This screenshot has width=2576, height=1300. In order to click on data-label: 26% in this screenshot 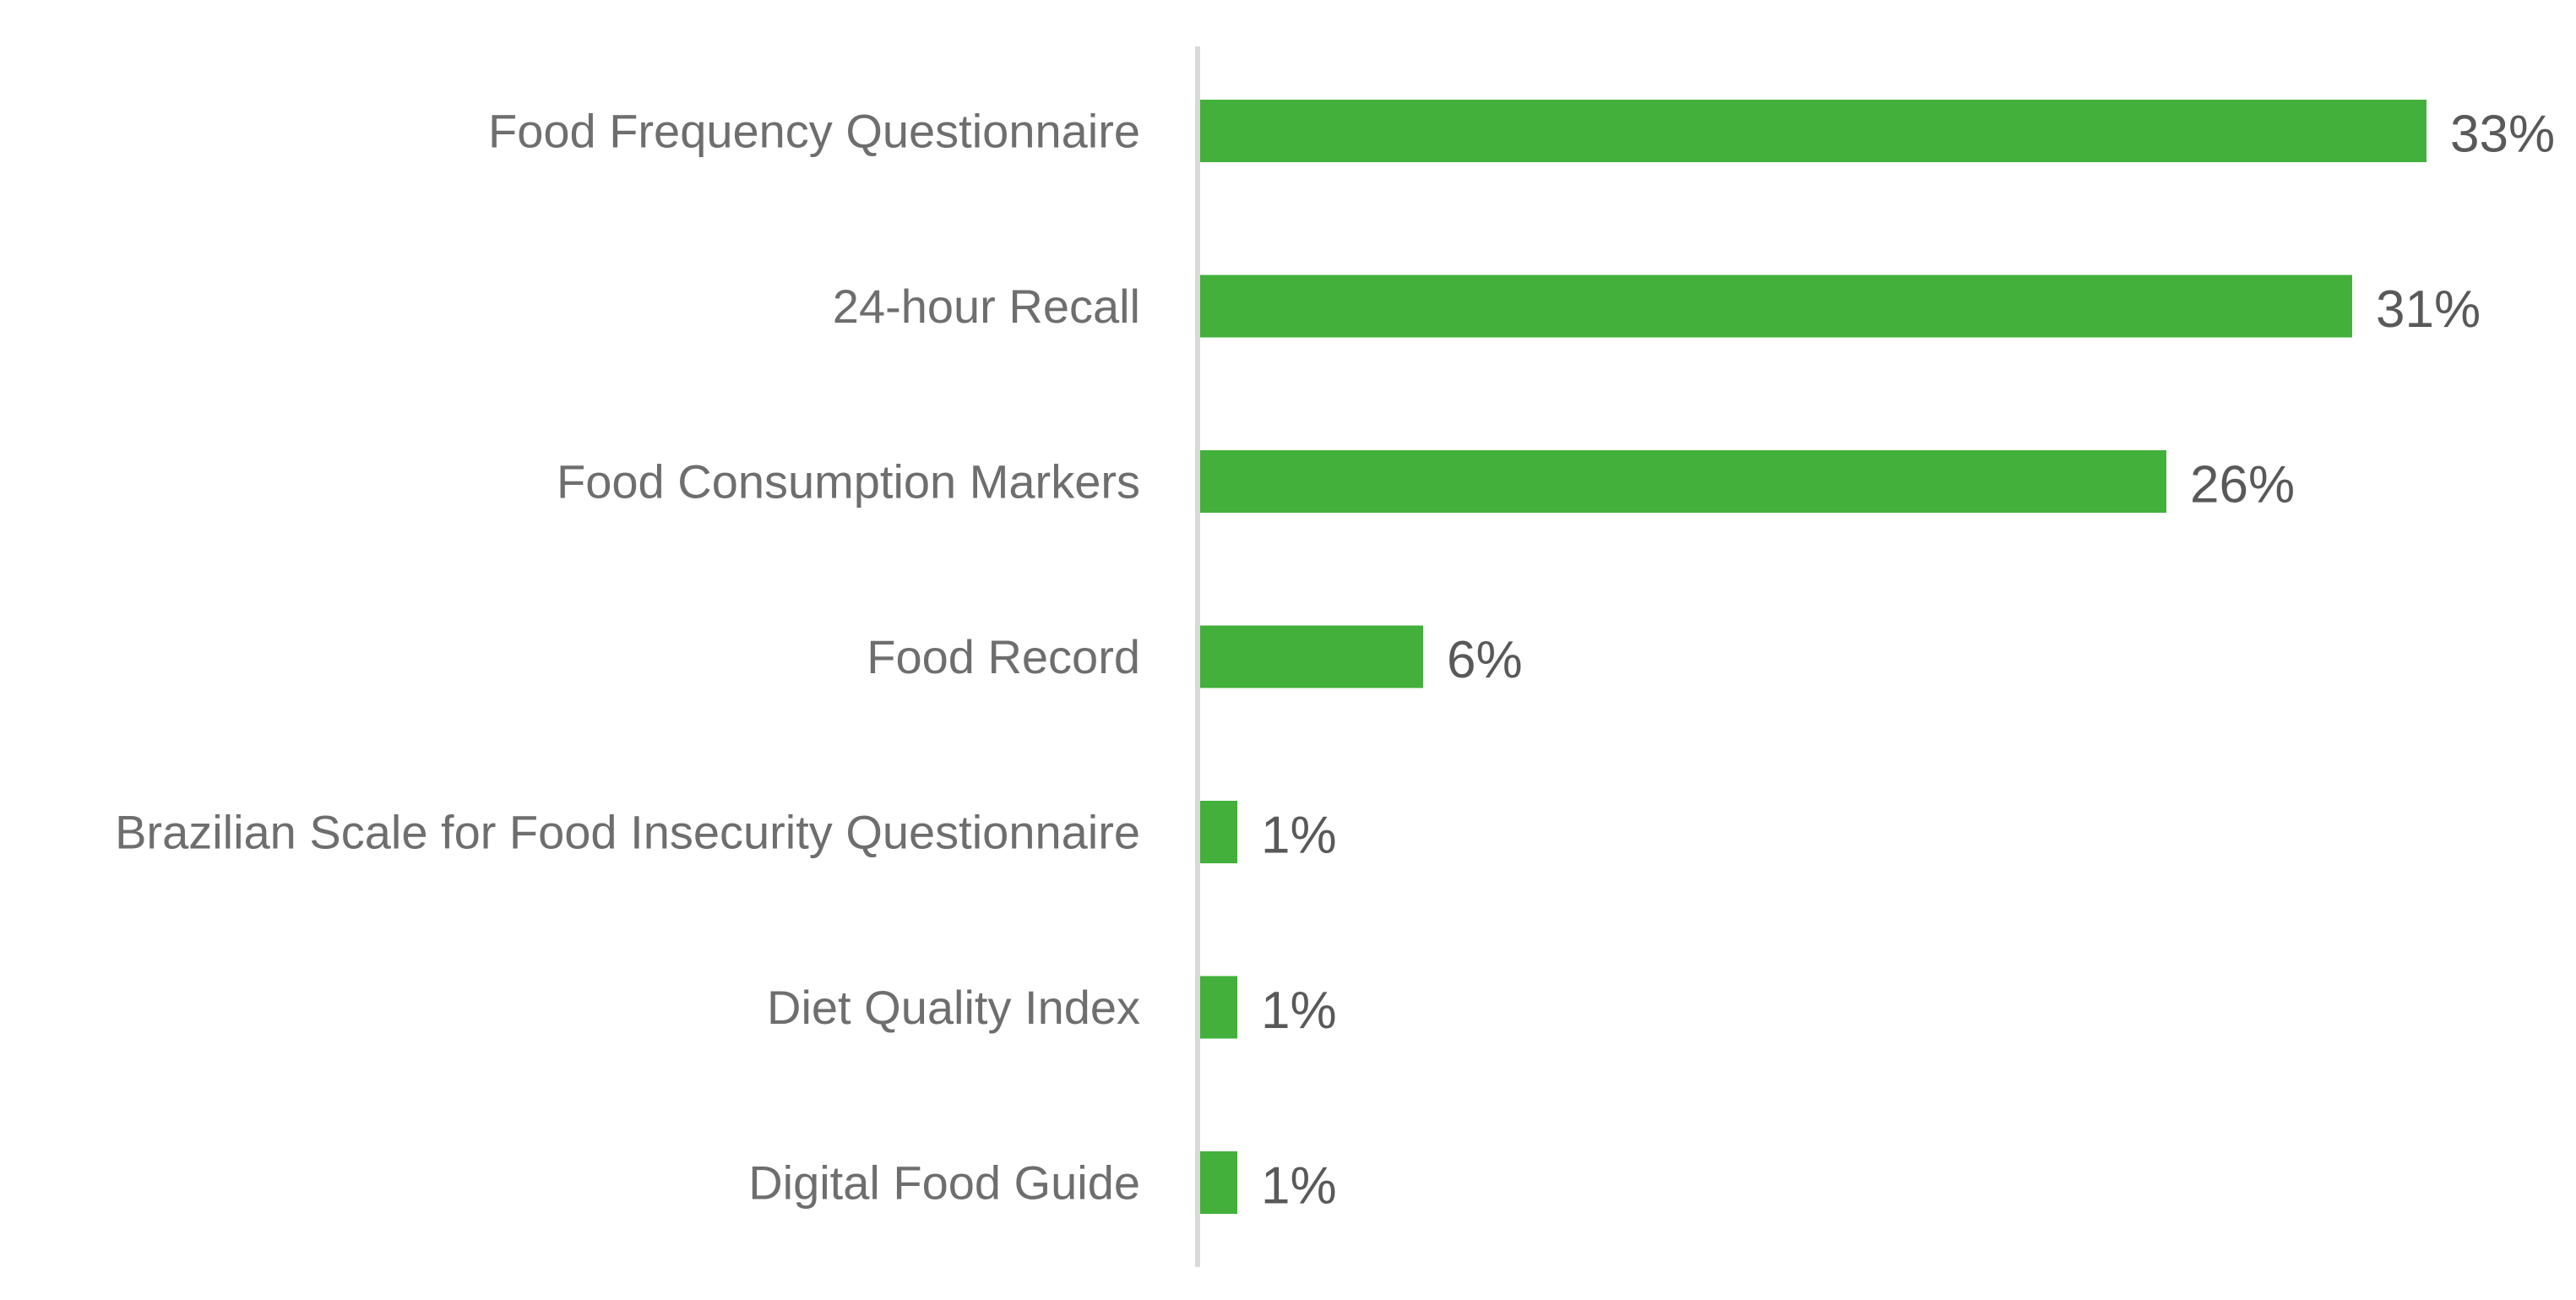, I will do `click(2242, 485)`.